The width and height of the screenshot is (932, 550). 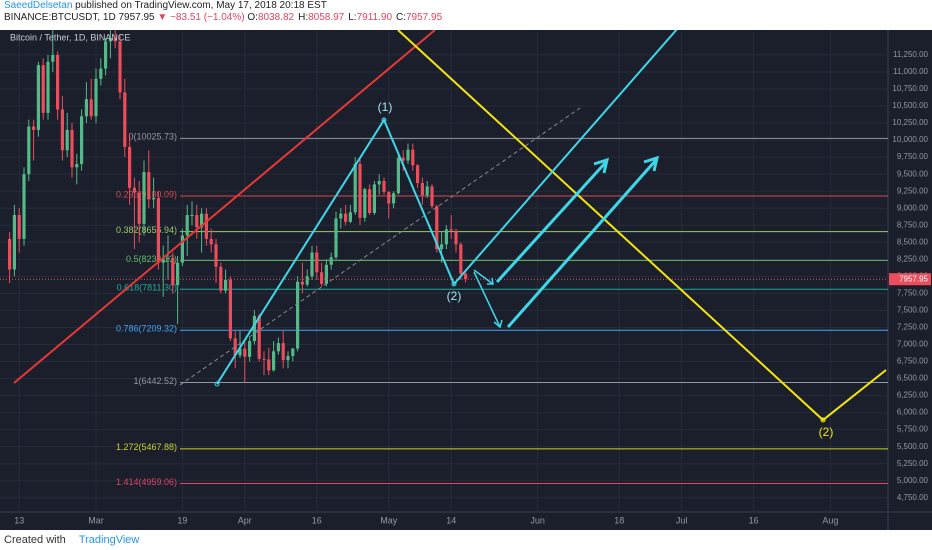 I want to click on last-price-label: 7957.95, so click(x=913, y=278).